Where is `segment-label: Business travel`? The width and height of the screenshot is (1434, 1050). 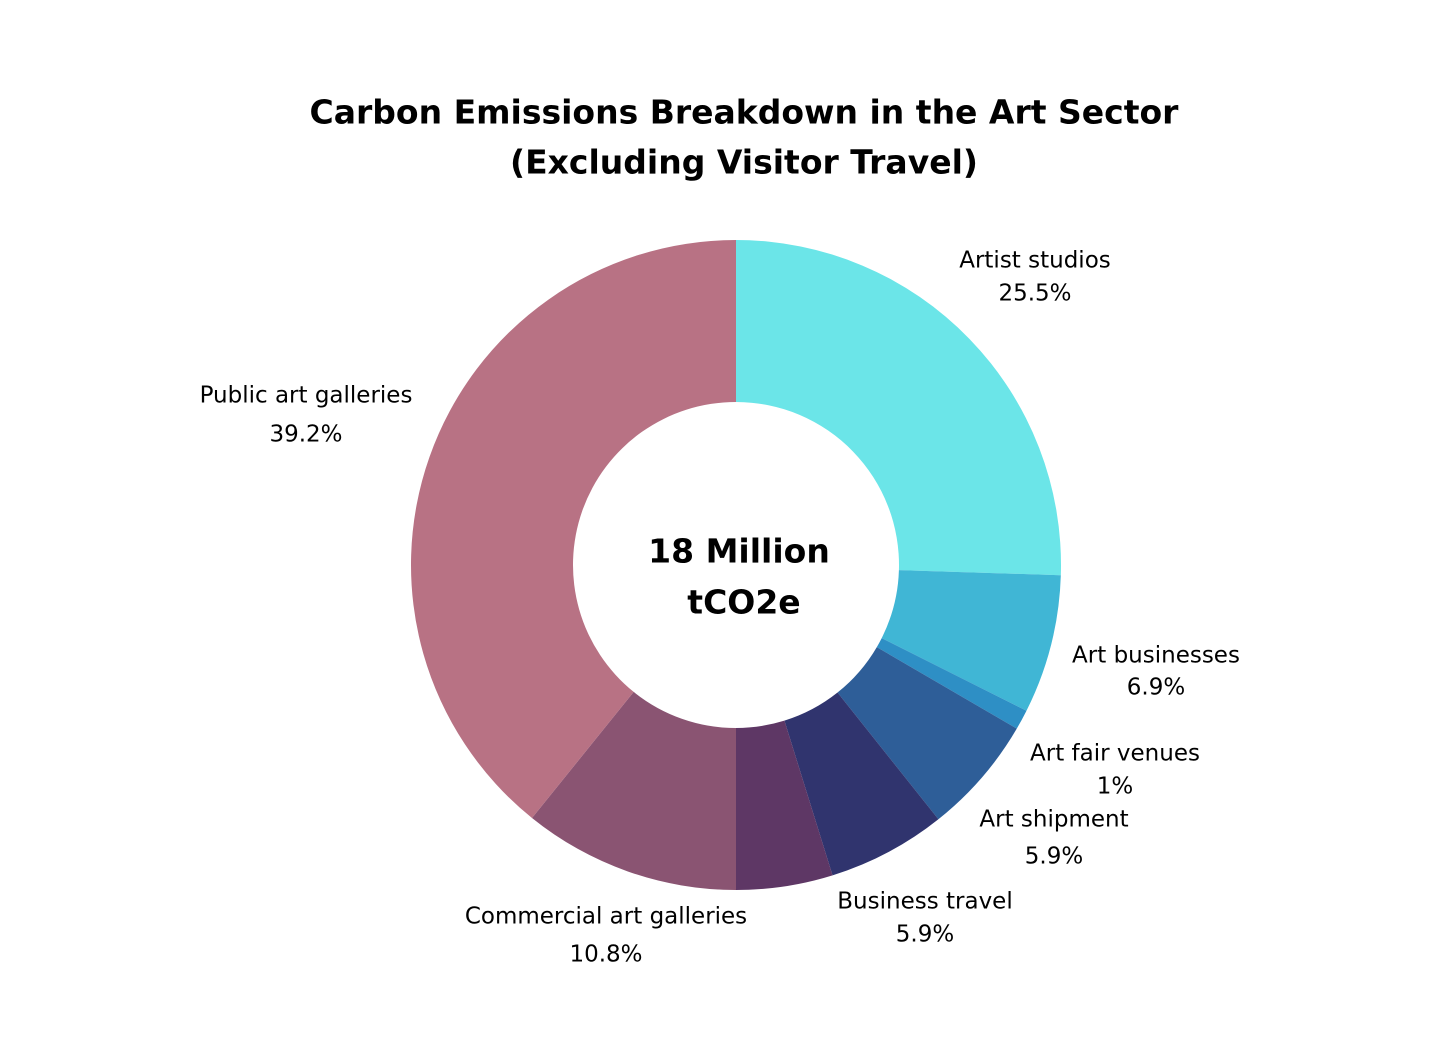
segment-label: Business travel is located at coordinates (924, 902).